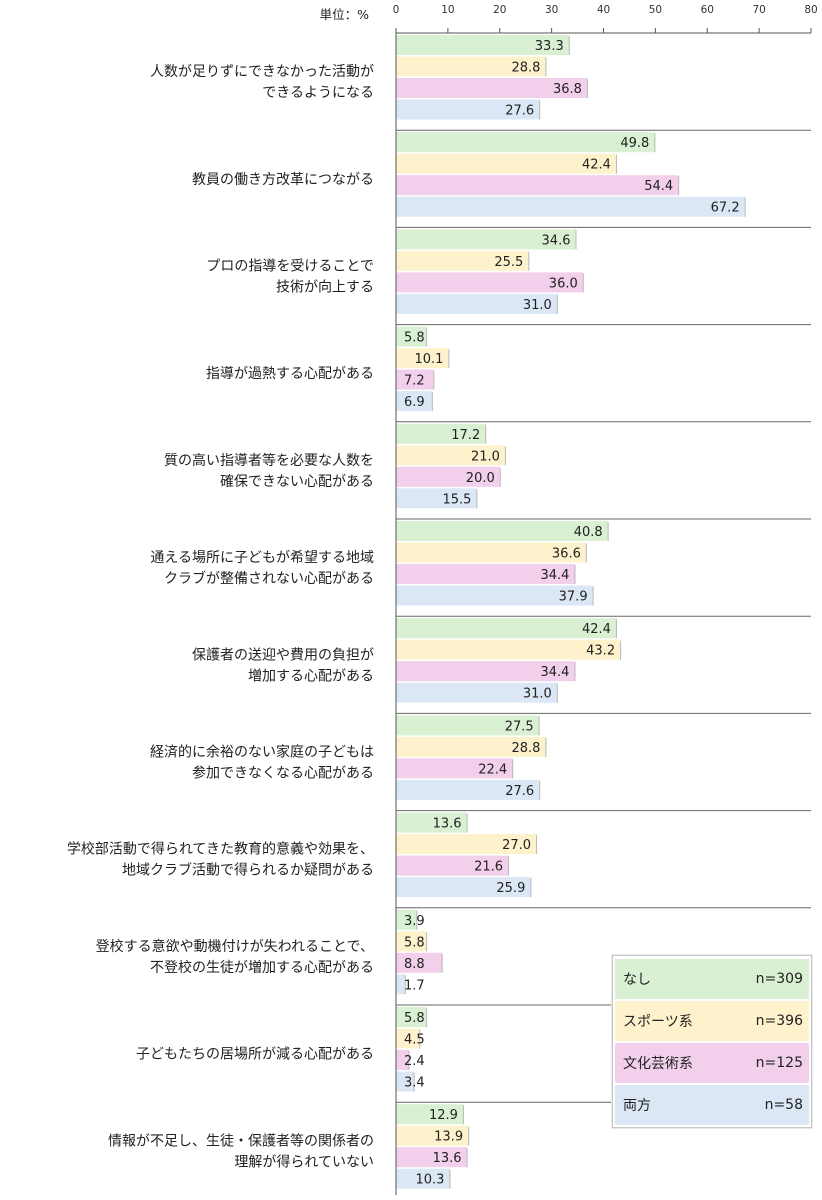  What do you see at coordinates (510, 888) in the screenshot?
I see `bar-value-label: 25.9` at bounding box center [510, 888].